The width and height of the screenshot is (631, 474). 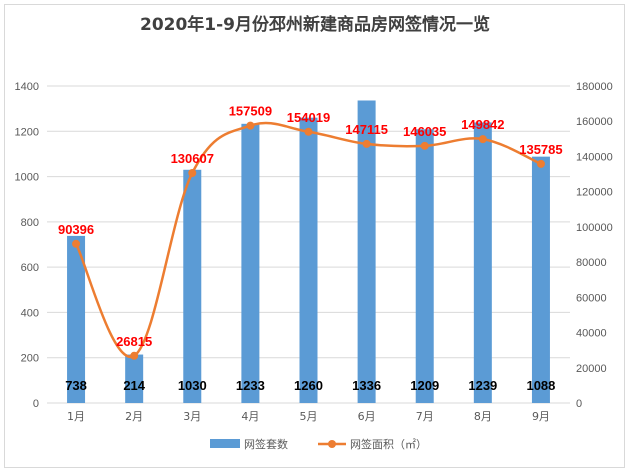 I want to click on category-label: 5月, so click(x=309, y=416).